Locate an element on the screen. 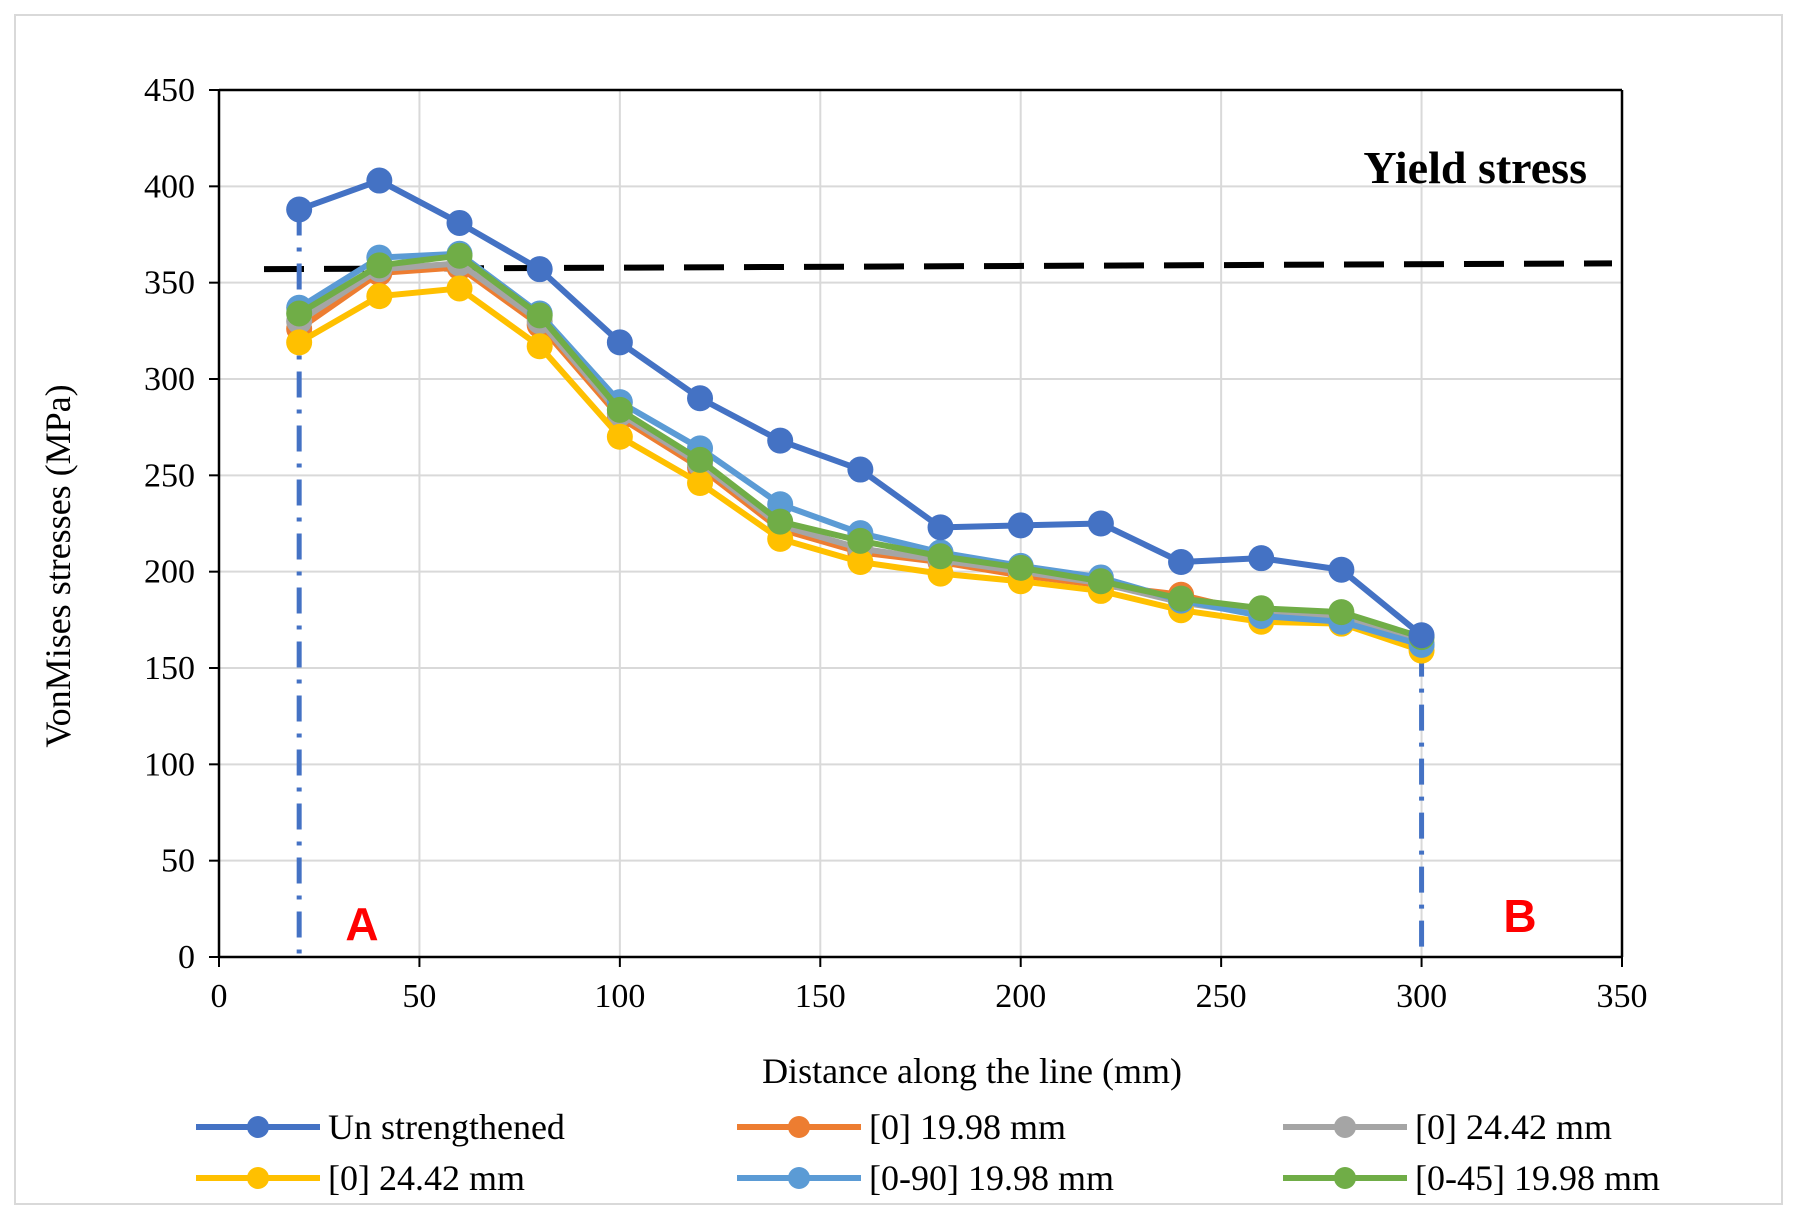  point-a-label: A is located at coordinates (361, 924).